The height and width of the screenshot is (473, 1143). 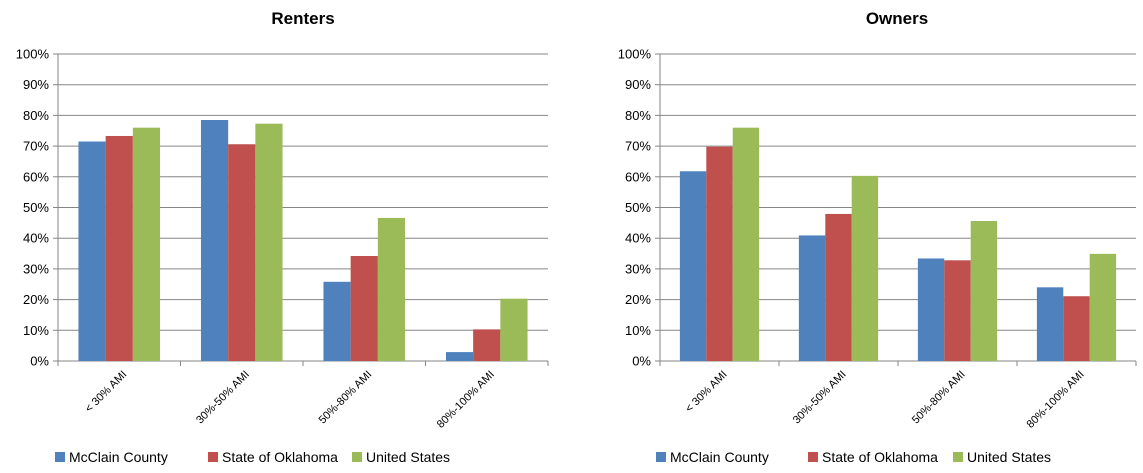 I want to click on chart-title: Renters, so click(x=302, y=18).